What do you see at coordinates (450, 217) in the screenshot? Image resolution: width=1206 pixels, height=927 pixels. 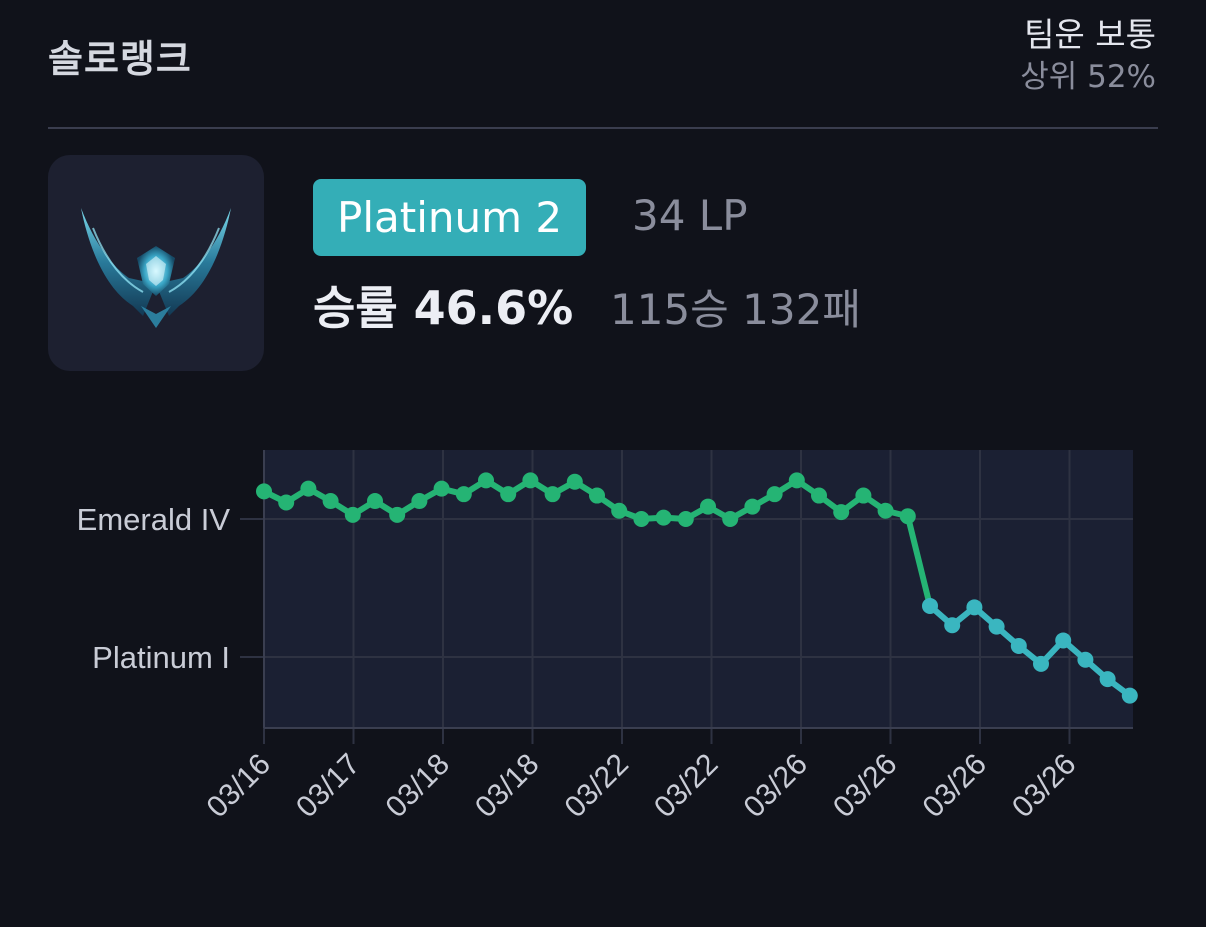 I see `tier-badge: Platinum 2` at bounding box center [450, 217].